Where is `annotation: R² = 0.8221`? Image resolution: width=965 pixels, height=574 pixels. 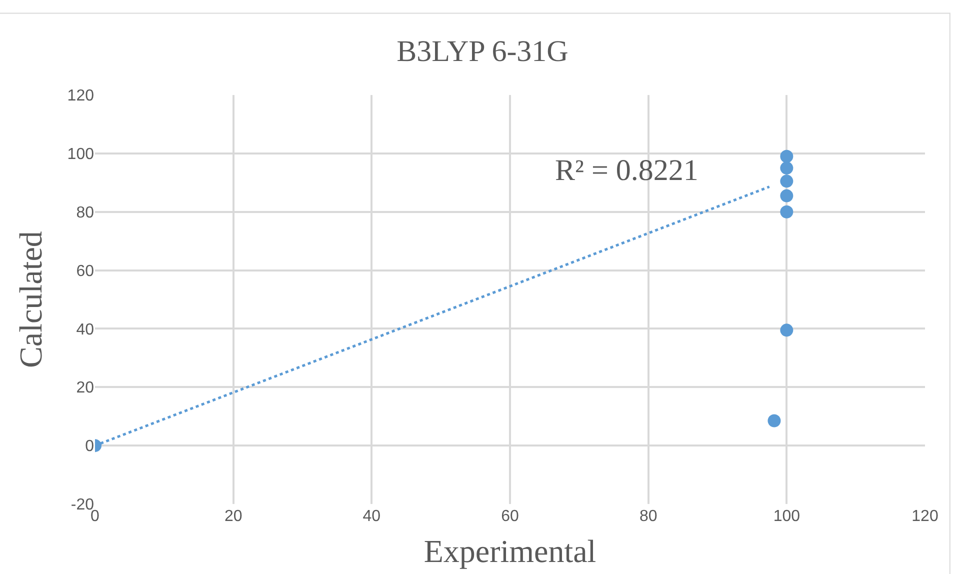
annotation: R² = 0.8221 is located at coordinates (626, 170).